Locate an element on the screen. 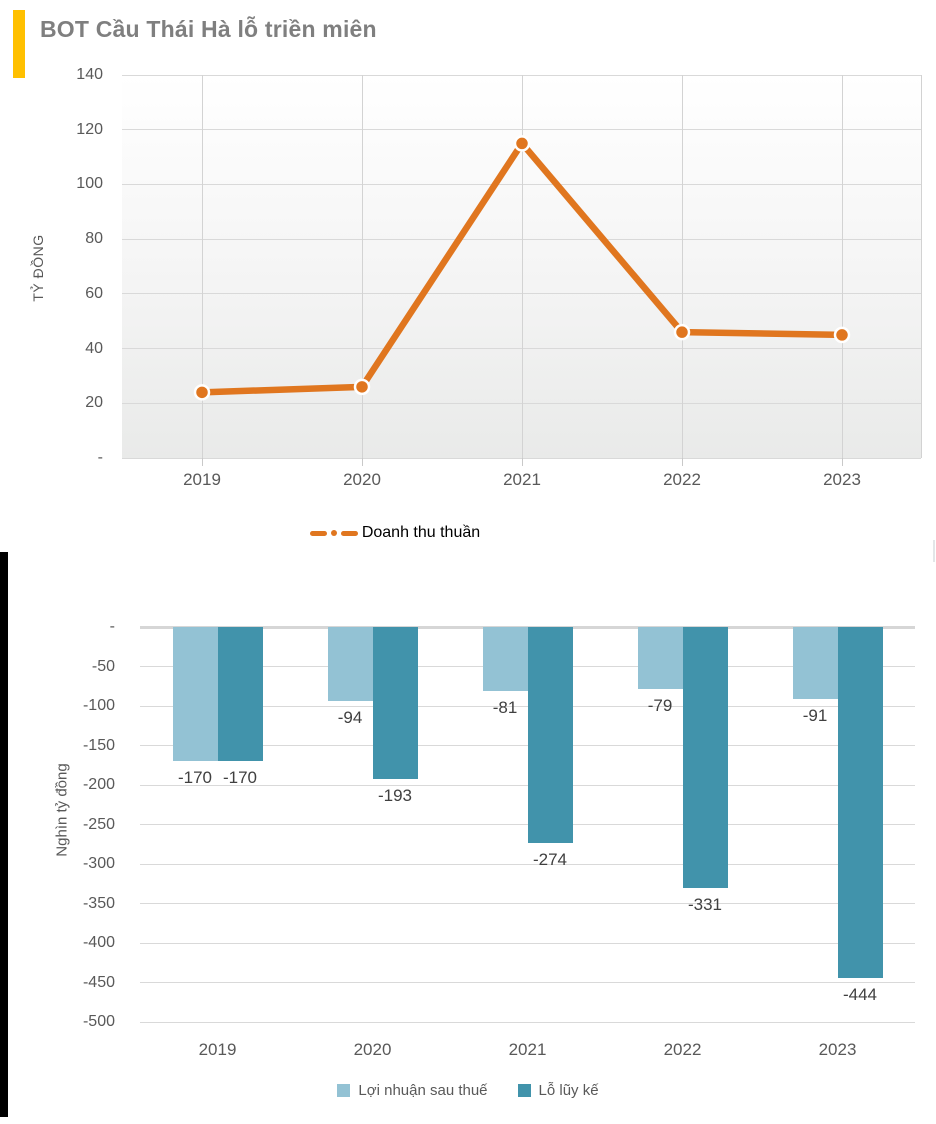  y-tick-label: 120 is located at coordinates (89, 129).